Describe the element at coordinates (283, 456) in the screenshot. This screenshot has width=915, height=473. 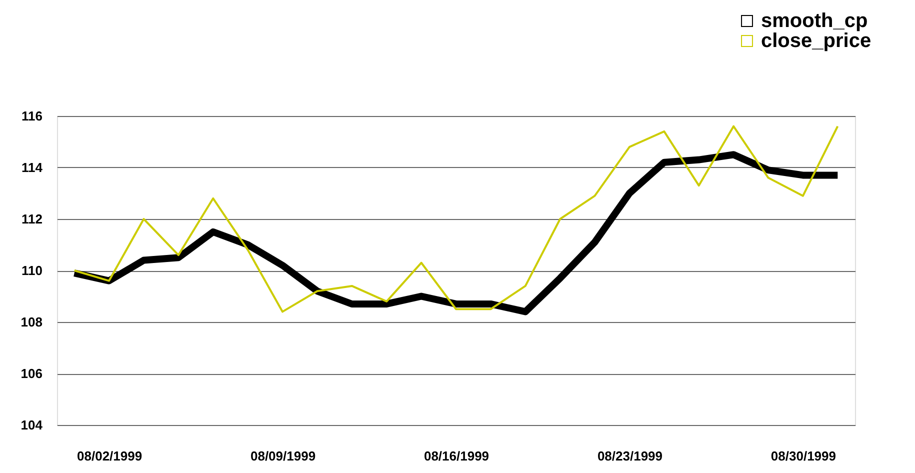
I see `x-tick-label: 08/09/1999` at that location.